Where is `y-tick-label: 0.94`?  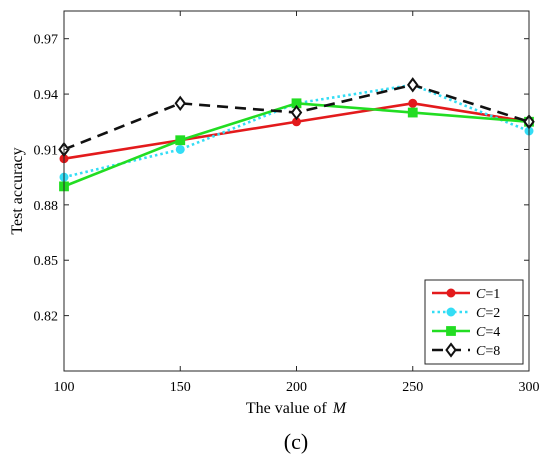
y-tick-label: 0.94 is located at coordinates (46, 95).